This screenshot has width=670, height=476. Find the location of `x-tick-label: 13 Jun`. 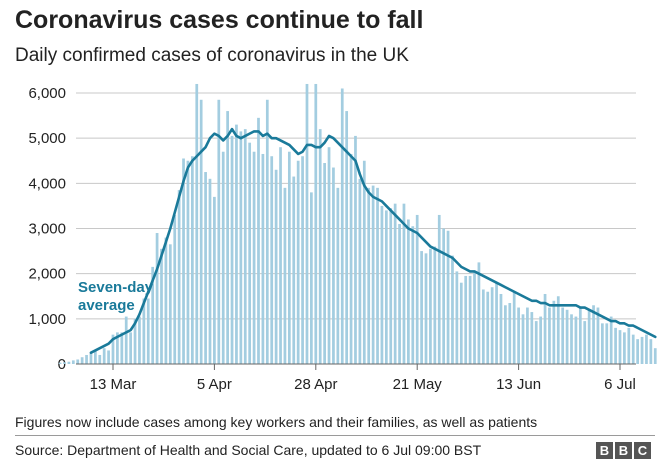

x-tick-label: 13 Jun is located at coordinates (518, 384).